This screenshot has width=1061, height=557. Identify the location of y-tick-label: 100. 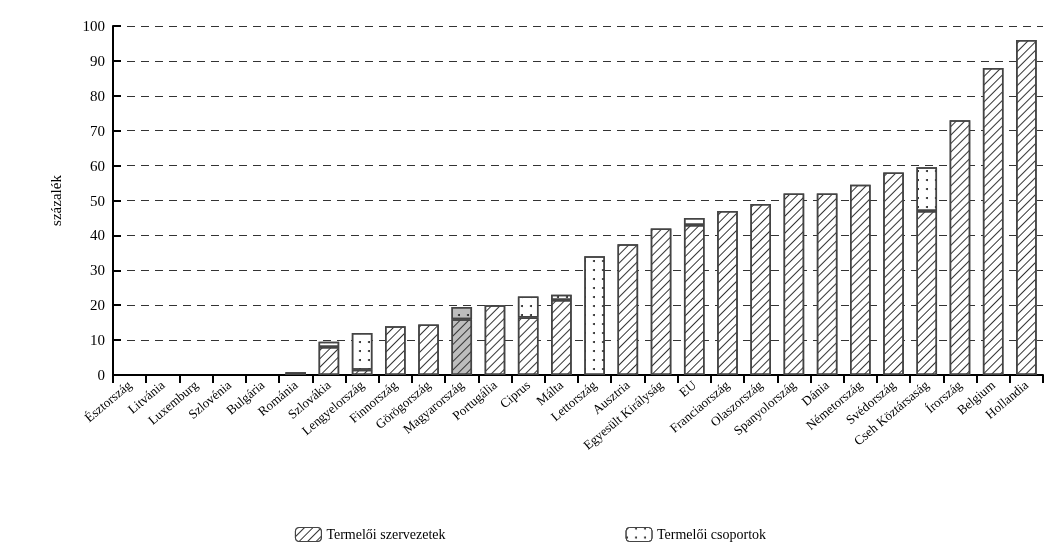
(93, 26).